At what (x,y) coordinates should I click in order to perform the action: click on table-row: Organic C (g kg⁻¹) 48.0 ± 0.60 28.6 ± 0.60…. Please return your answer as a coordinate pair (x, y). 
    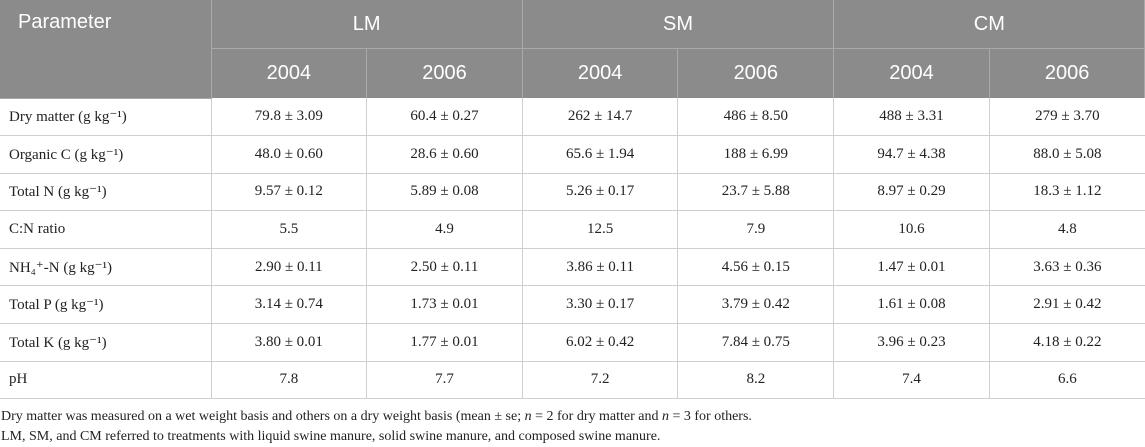
    Looking at the image, I should click on (572, 154).